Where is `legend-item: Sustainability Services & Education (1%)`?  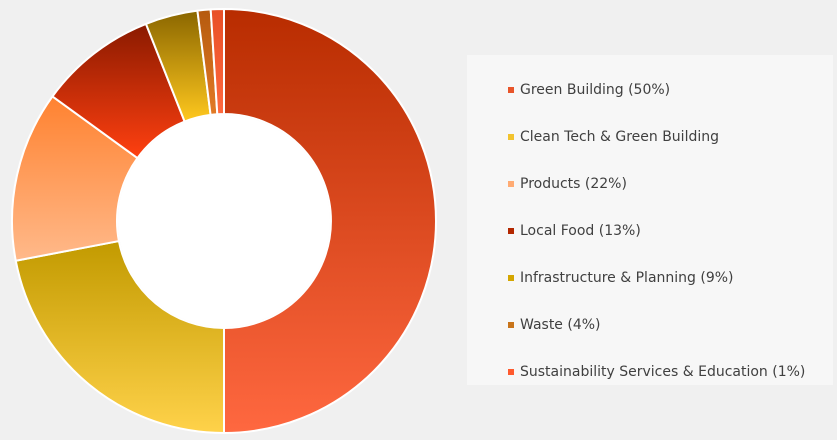 legend-item: Sustainability Services & Education (1%) is located at coordinates (650, 371).